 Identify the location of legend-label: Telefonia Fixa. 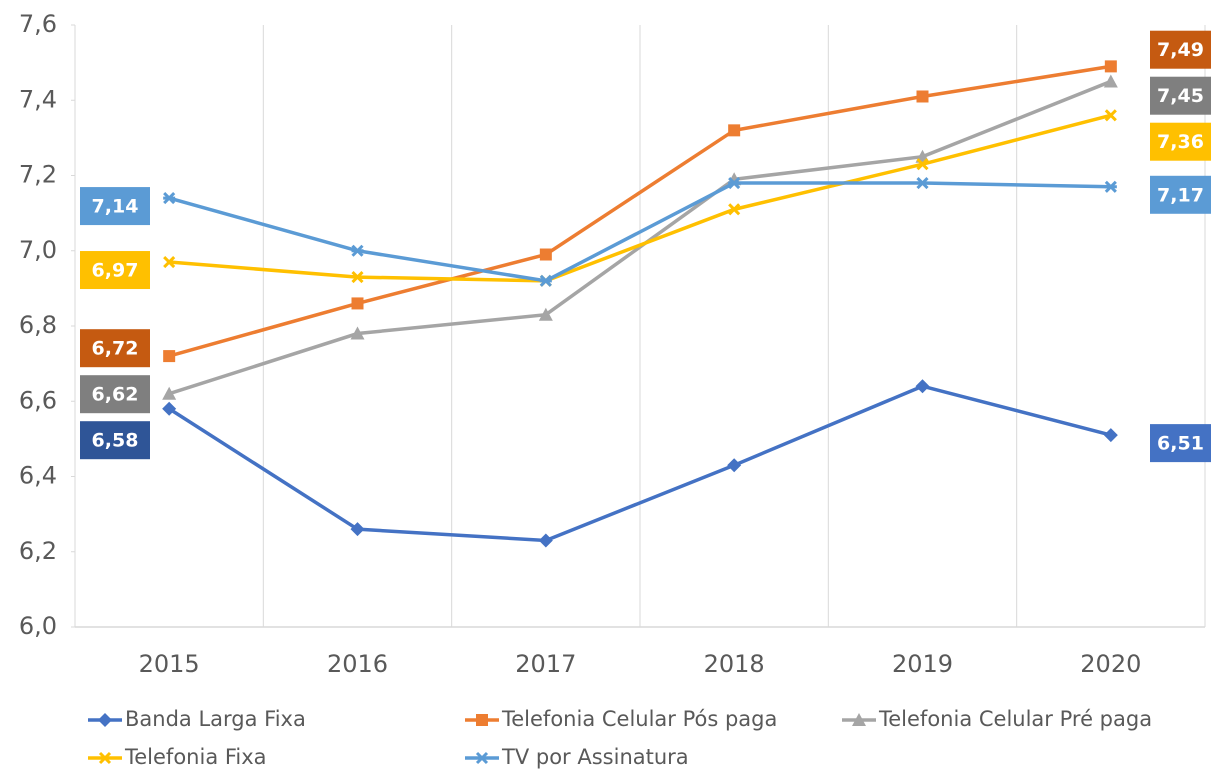
(195, 757).